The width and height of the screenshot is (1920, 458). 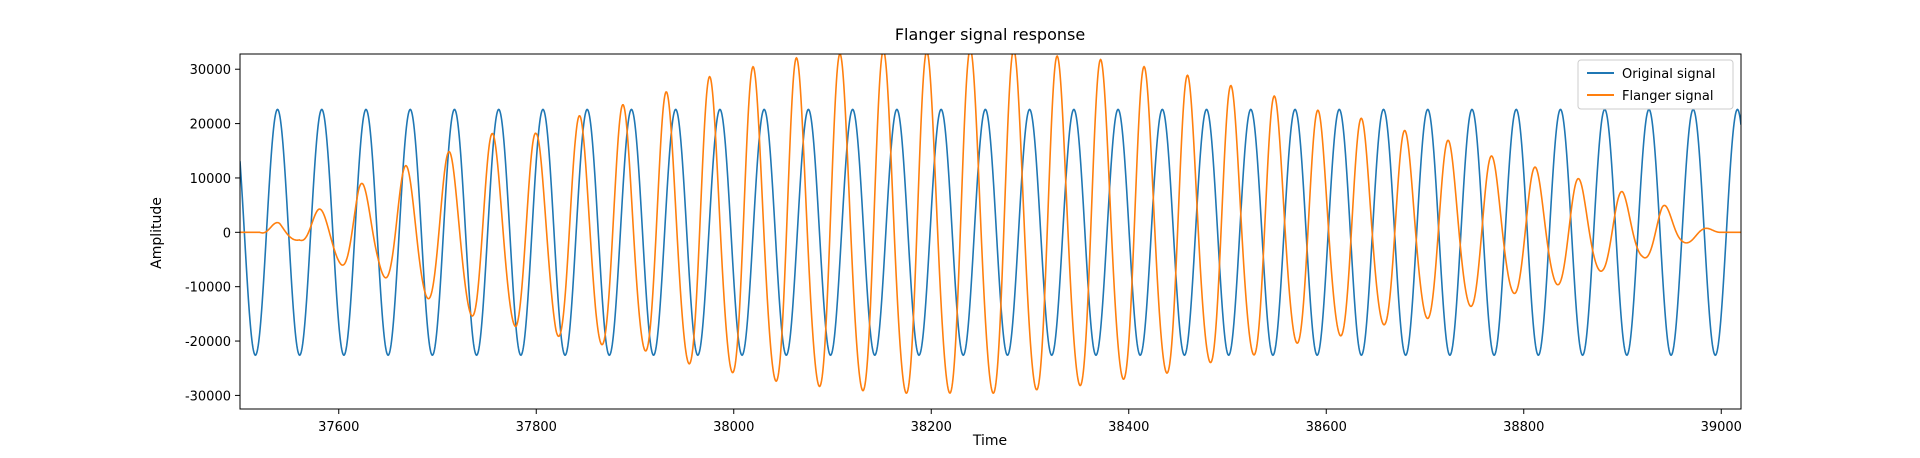 What do you see at coordinates (208, 288) in the screenshot?
I see `y-tick-label: -10000` at bounding box center [208, 288].